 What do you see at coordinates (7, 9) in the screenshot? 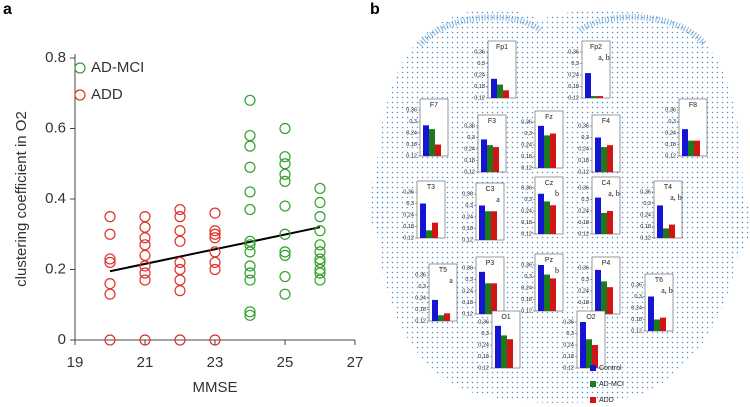
I see `panel-label: a` at bounding box center [7, 9].